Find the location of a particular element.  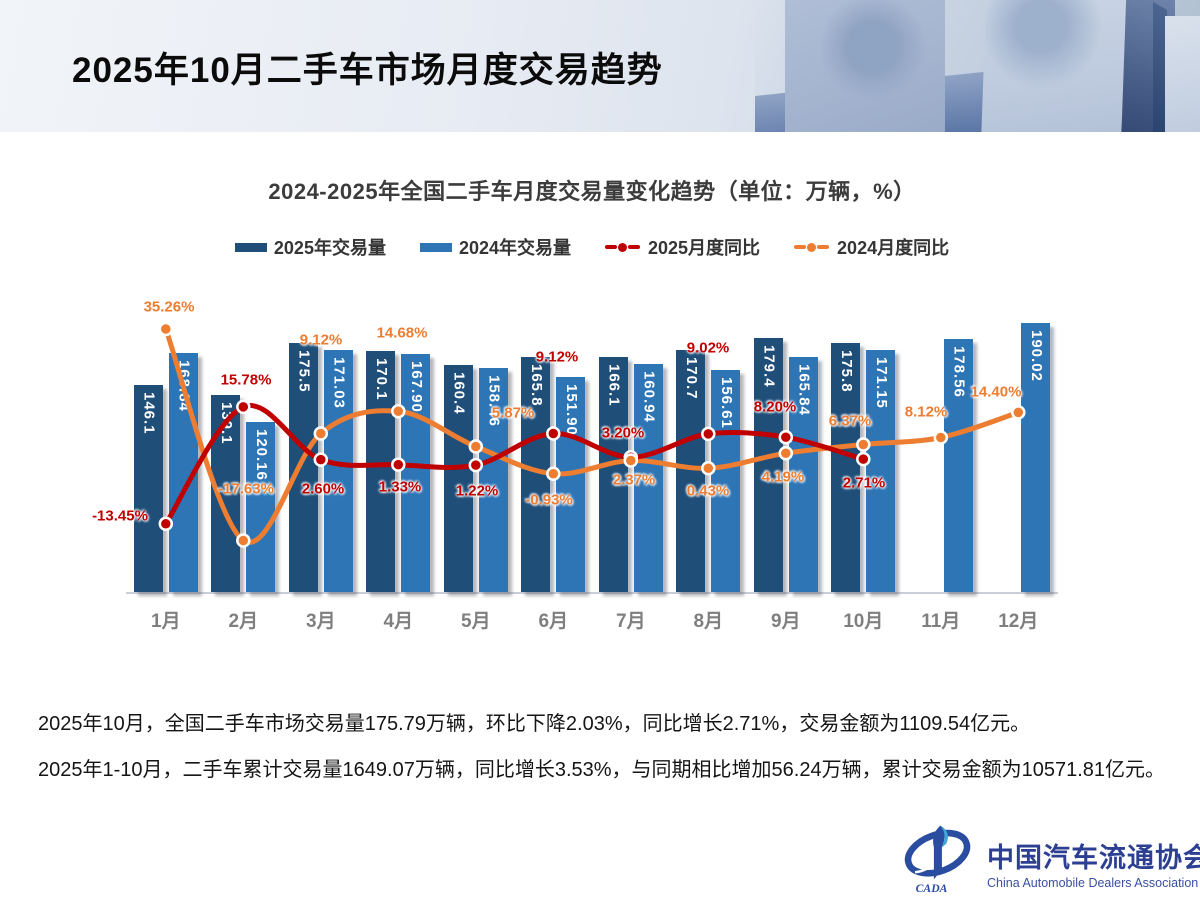

bar-value-label: 166.1 is located at coordinates (614, 385).